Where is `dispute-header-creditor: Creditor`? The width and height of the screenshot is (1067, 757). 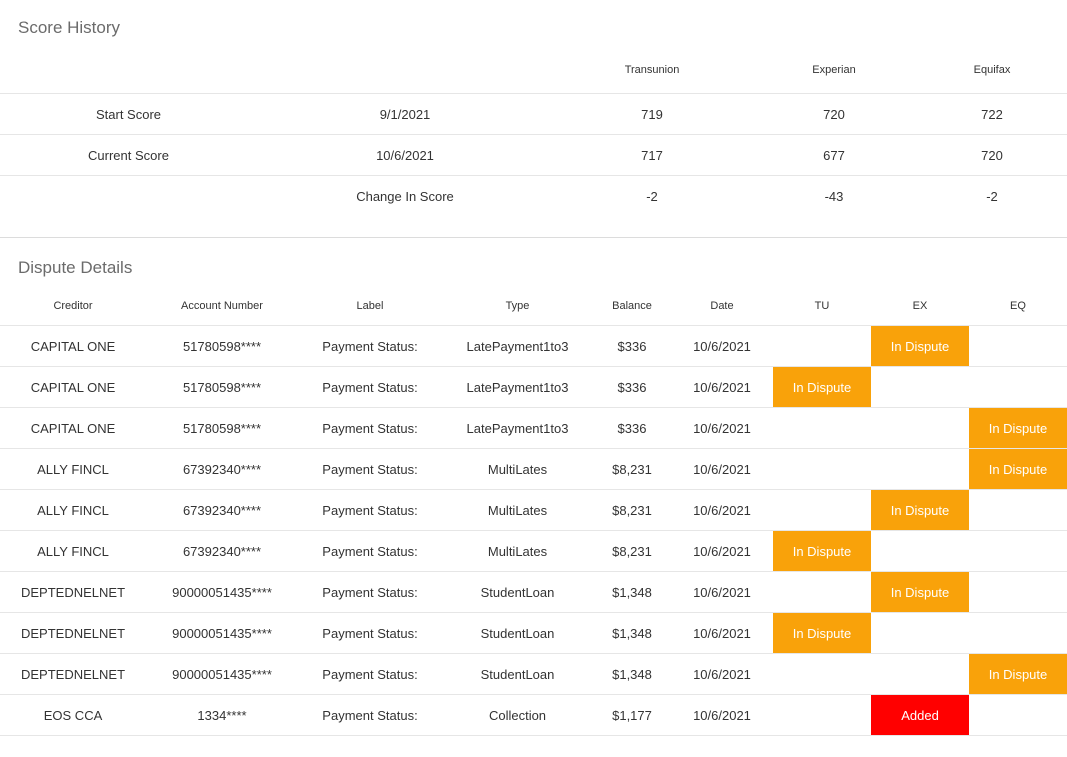
dispute-header-creditor: Creditor is located at coordinates (73, 306).